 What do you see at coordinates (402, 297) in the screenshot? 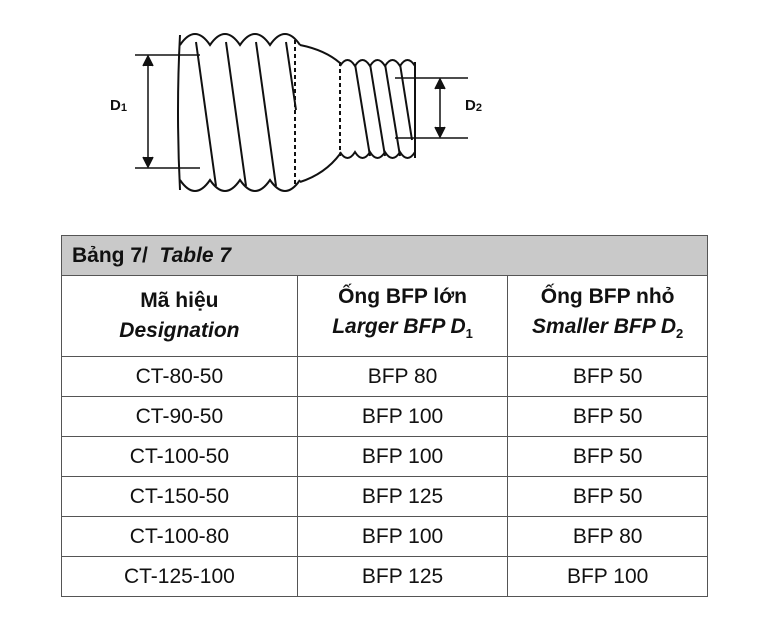
I see `header-vi: Ống BFP lớn` at bounding box center [402, 297].